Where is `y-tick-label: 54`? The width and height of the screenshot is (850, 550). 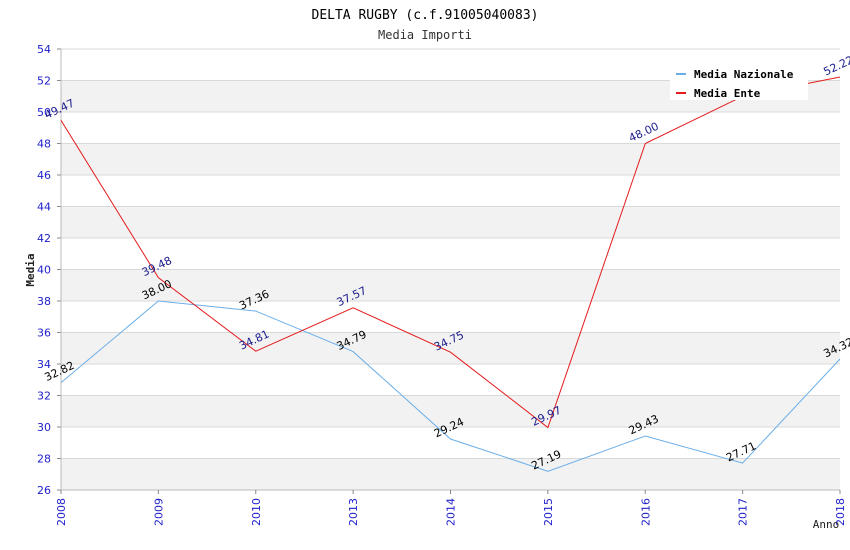 y-tick-label: 54 is located at coordinates (44, 49).